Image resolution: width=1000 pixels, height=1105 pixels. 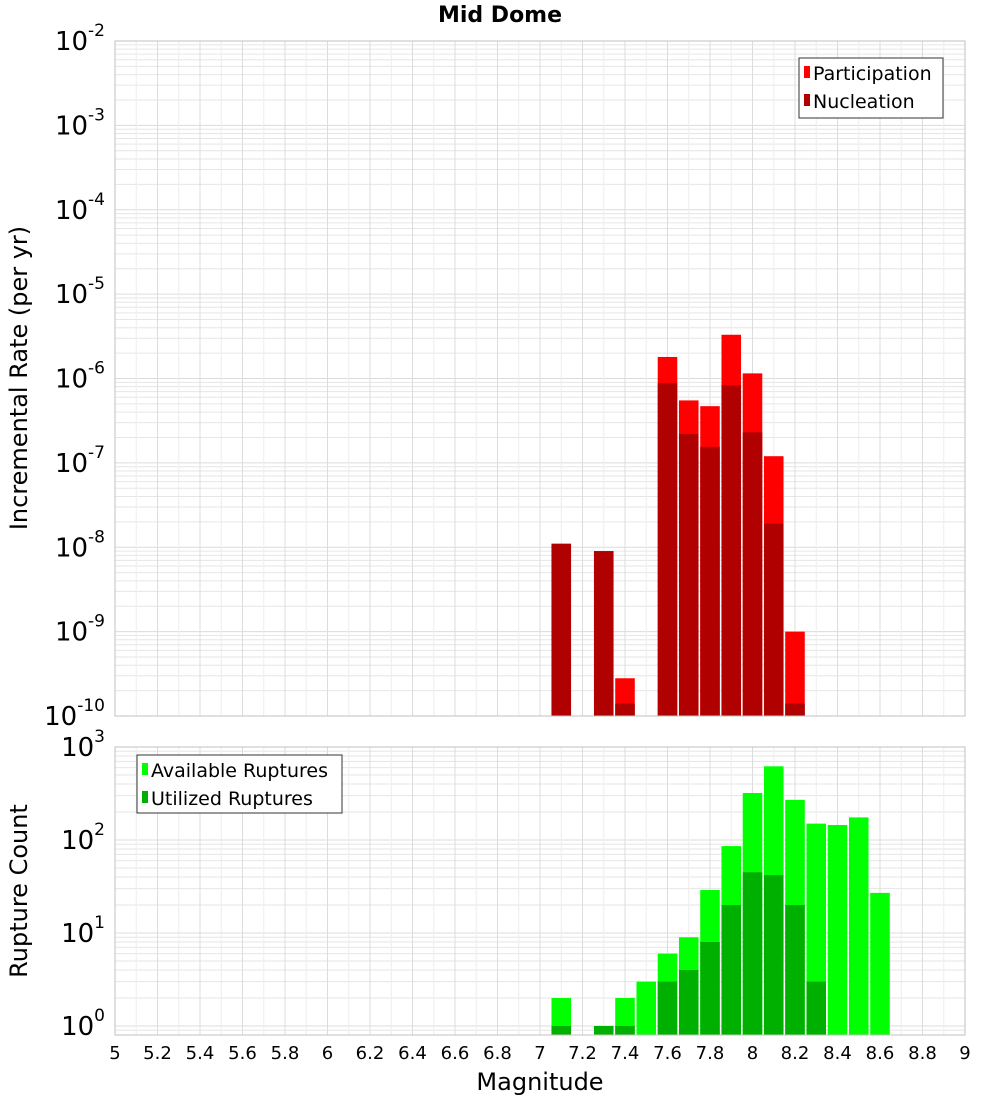 I want to click on x-tick-label: 7.2, so click(x=582, y=1053).